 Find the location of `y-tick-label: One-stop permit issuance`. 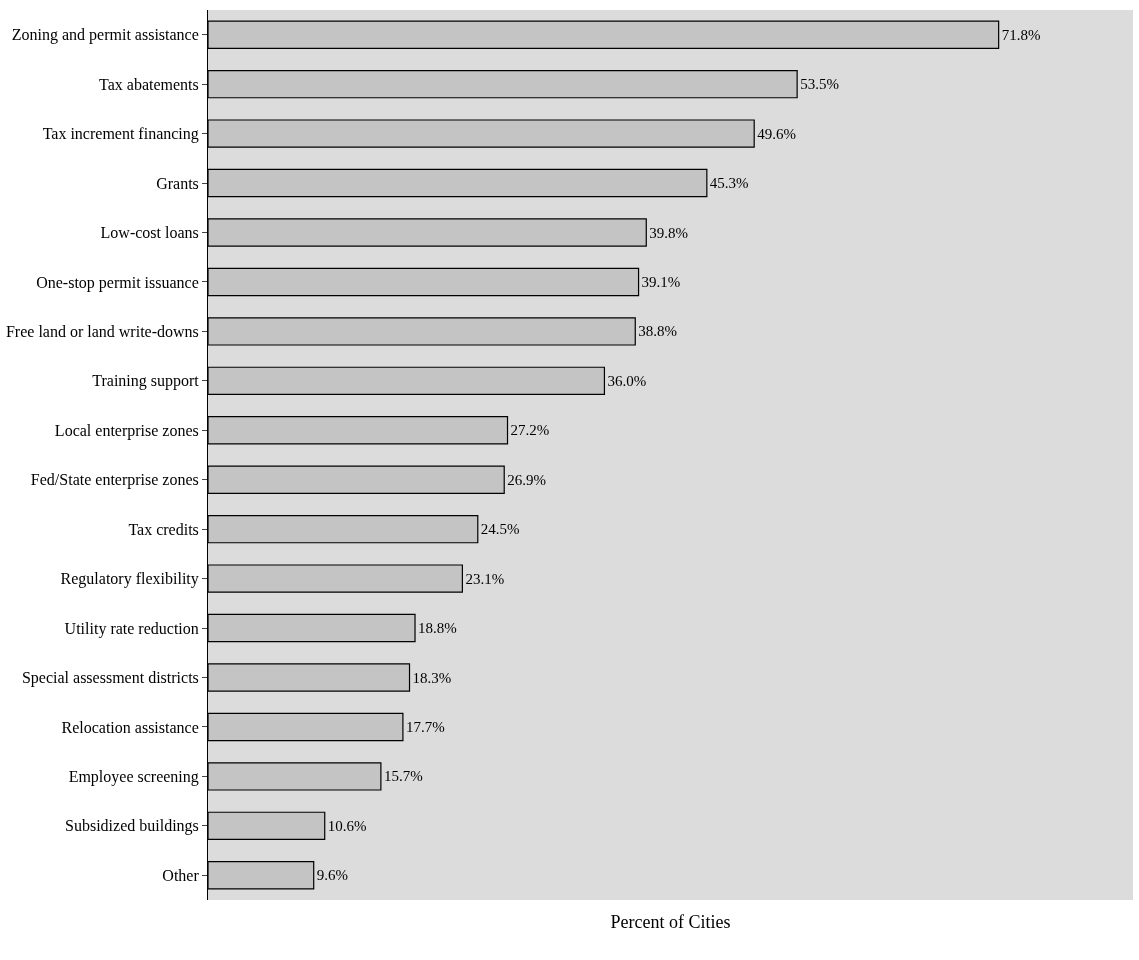

y-tick-label: One-stop permit issuance is located at coordinates (117, 282).